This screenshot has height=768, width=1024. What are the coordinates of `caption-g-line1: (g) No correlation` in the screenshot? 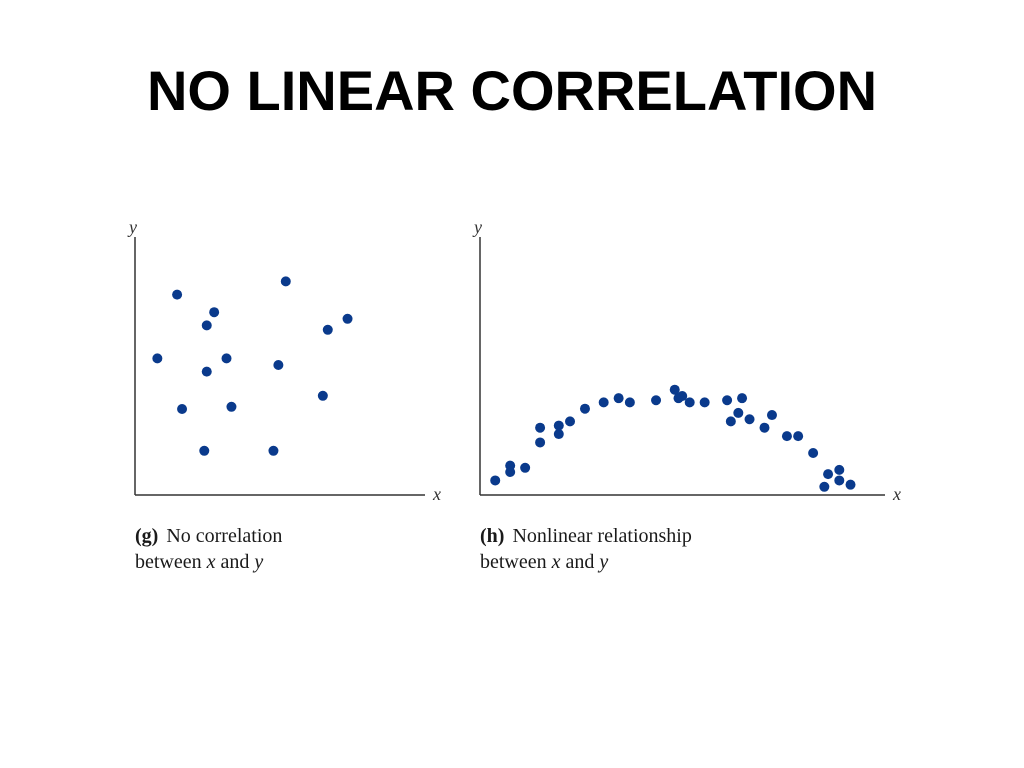 It's located at (208, 536).